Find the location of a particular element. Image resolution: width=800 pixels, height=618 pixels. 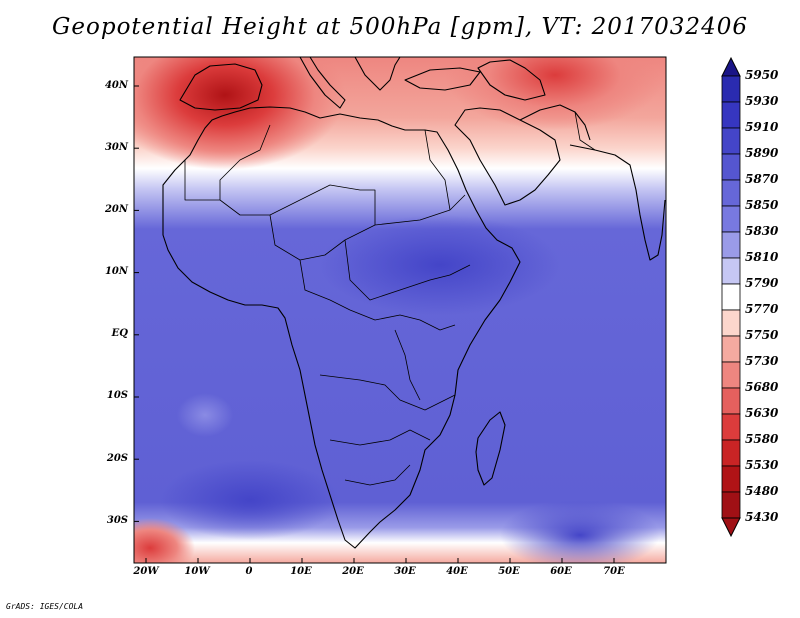

colorbar-label-5630: 5630 is located at coordinates (762, 413).